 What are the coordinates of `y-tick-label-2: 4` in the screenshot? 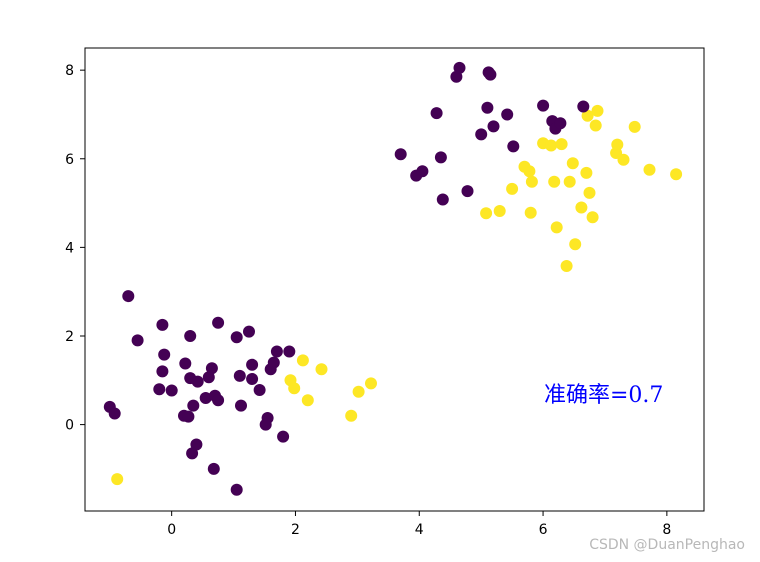 It's located at (69, 248).